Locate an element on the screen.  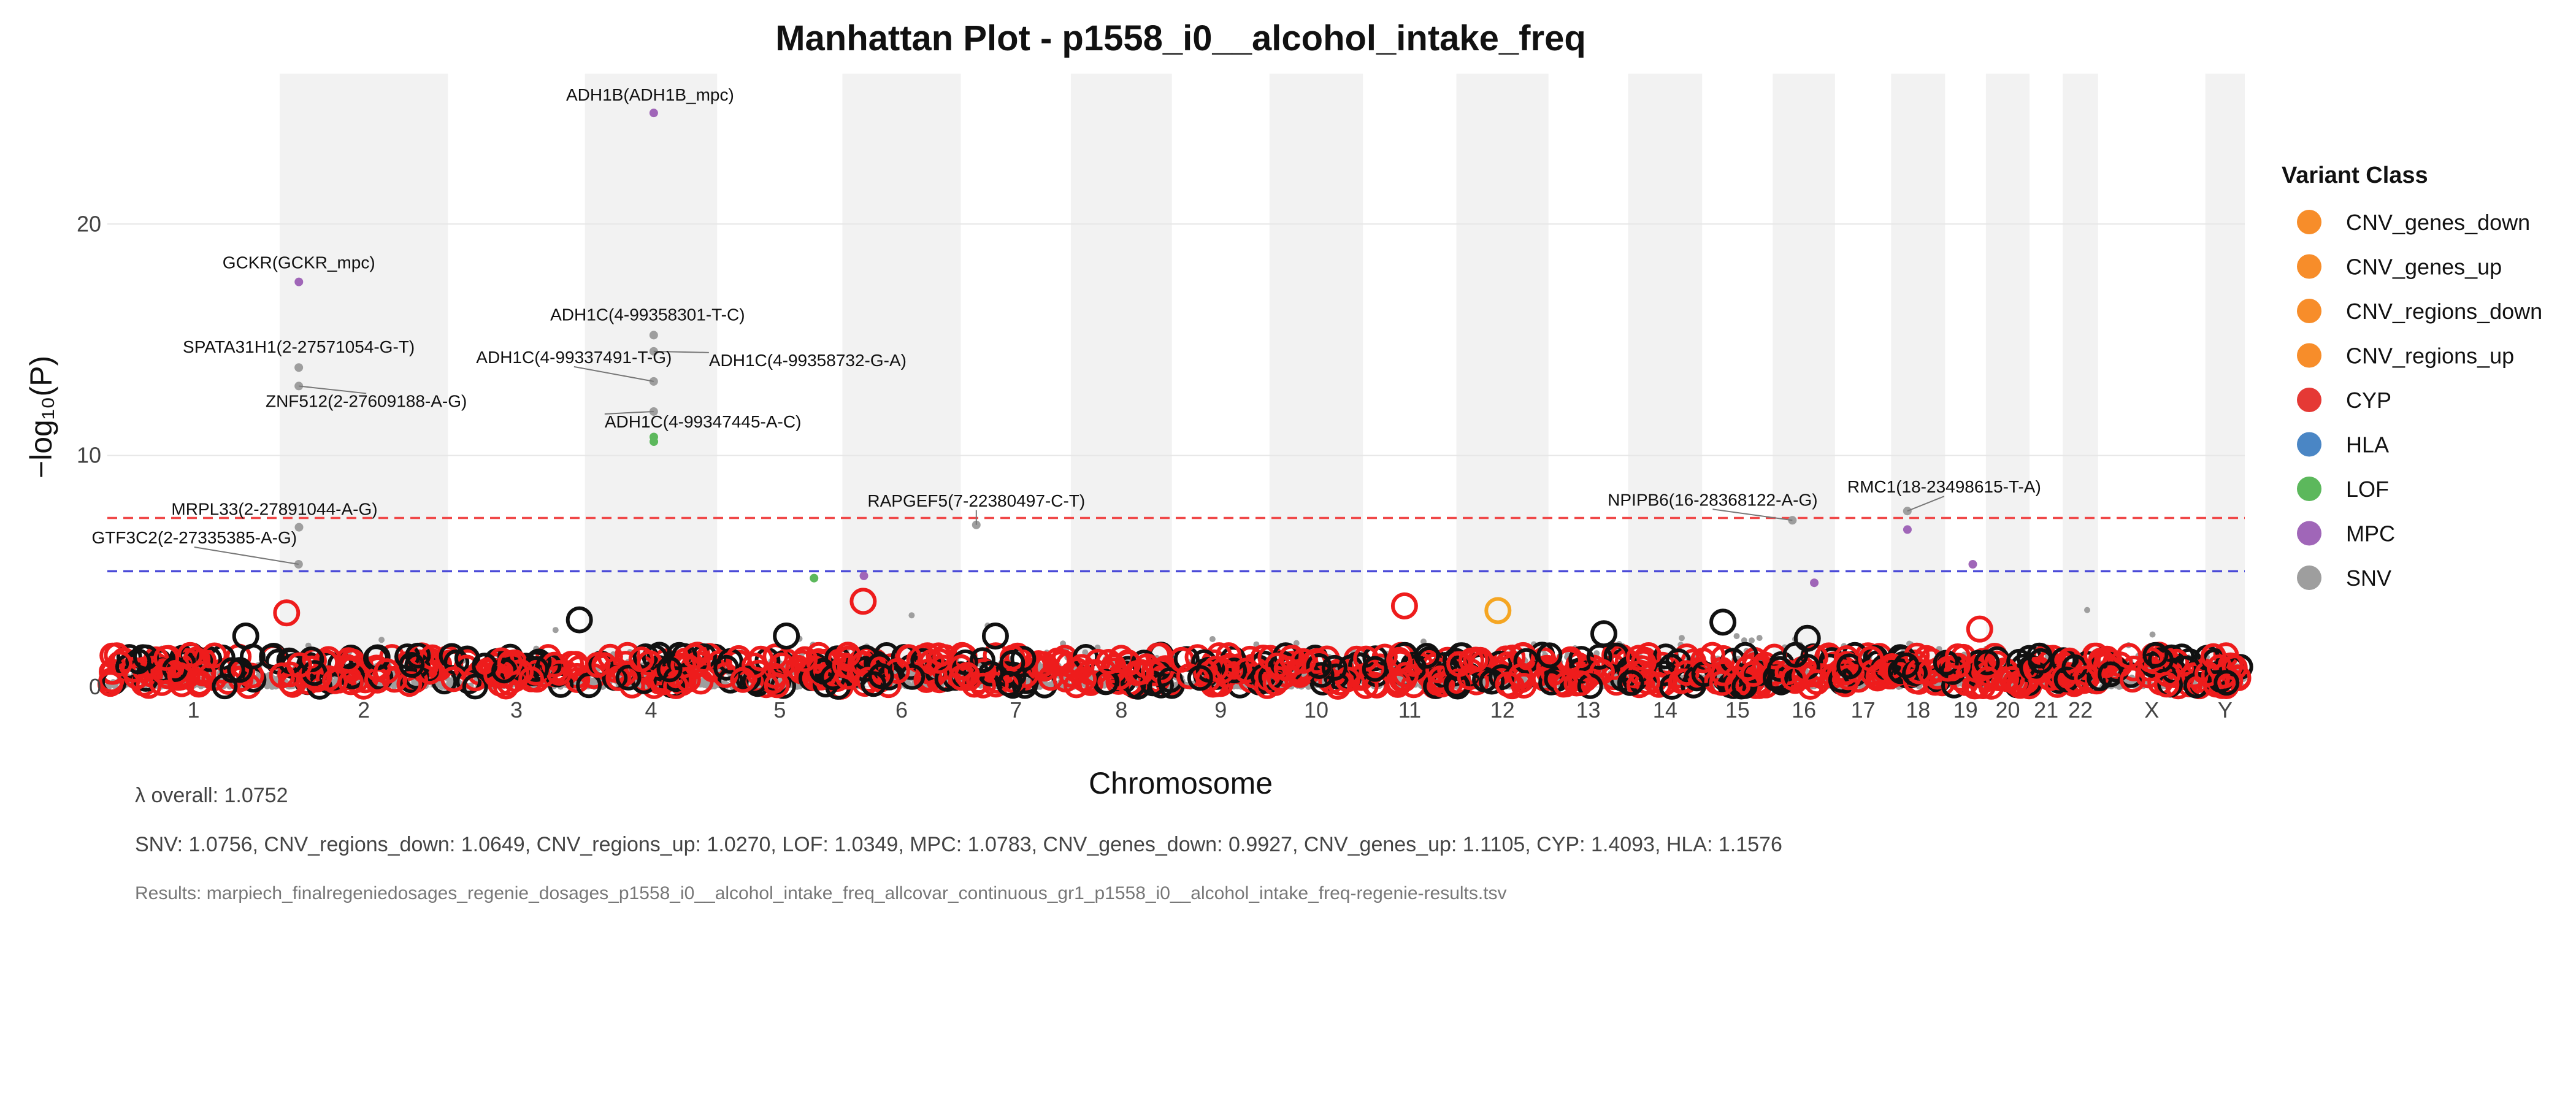
x-tick-label: 21 is located at coordinates (2046, 710).